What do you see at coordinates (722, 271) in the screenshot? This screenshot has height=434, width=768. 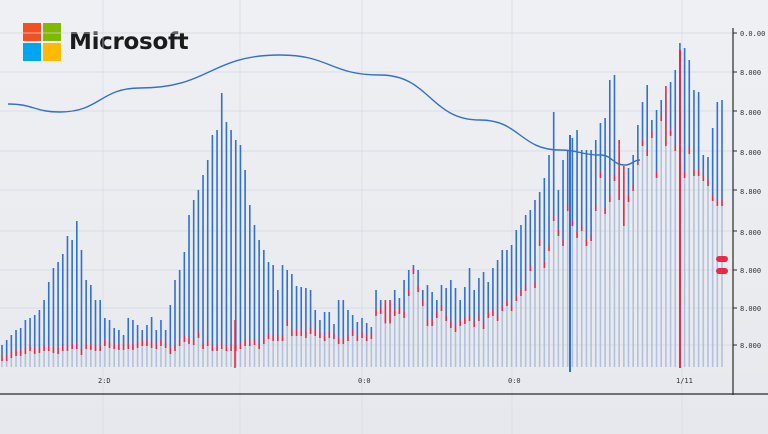 I see `annotation-pill-lower` at bounding box center [722, 271].